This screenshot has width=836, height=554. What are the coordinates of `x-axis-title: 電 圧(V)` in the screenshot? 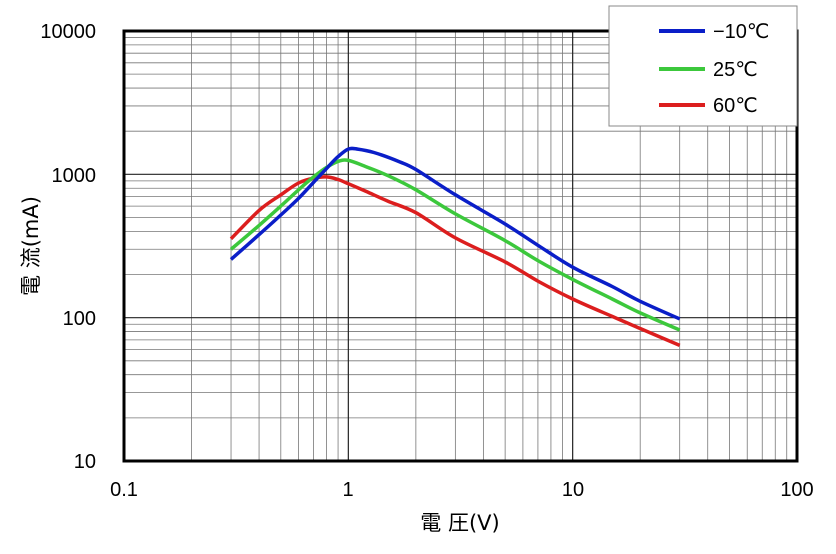 It's located at (459, 523).